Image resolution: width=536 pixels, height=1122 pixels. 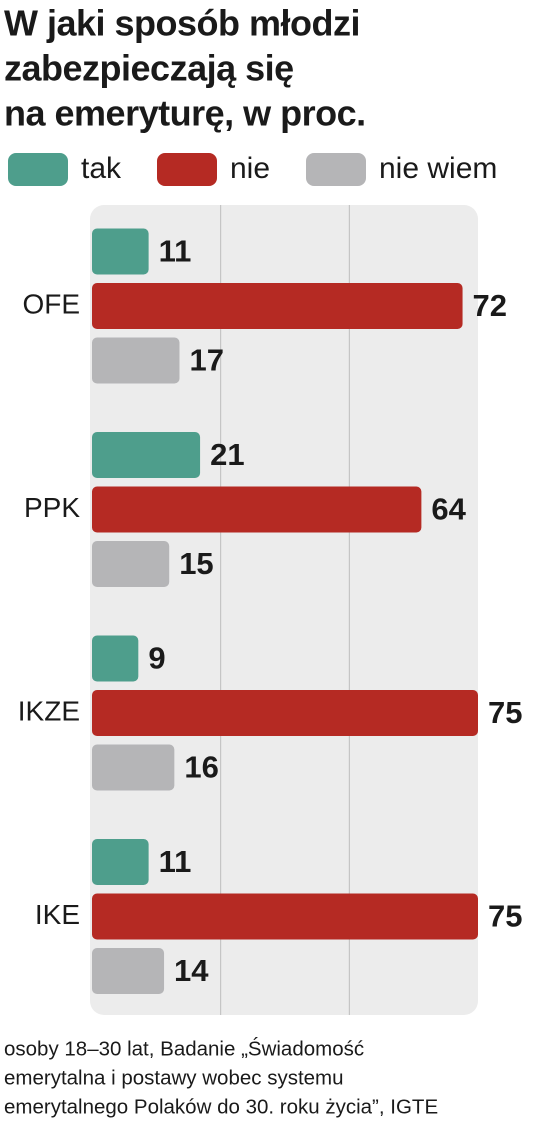 What do you see at coordinates (191, 970) in the screenshot?
I see `value-label: 14` at bounding box center [191, 970].